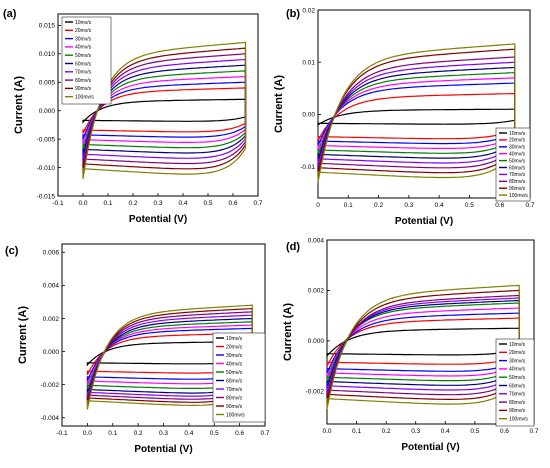  I want to click on y-tick-label: -0.005, so click(46, 139).